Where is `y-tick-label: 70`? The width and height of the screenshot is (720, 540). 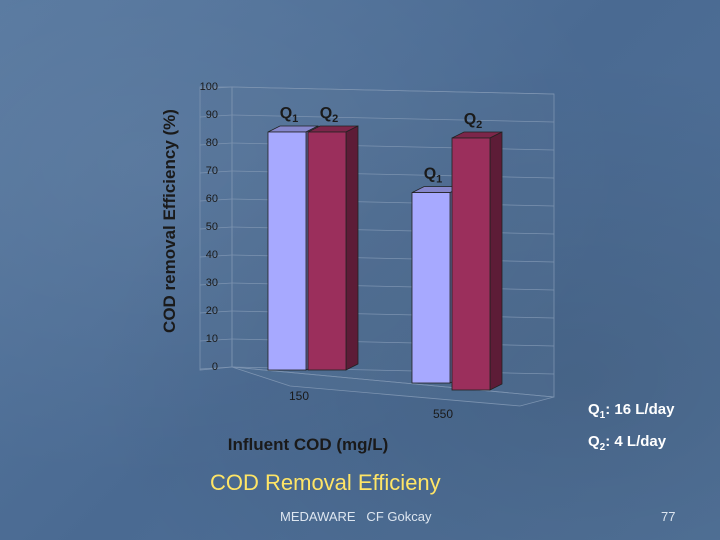
y-tick-label: 70 is located at coordinates (212, 171).